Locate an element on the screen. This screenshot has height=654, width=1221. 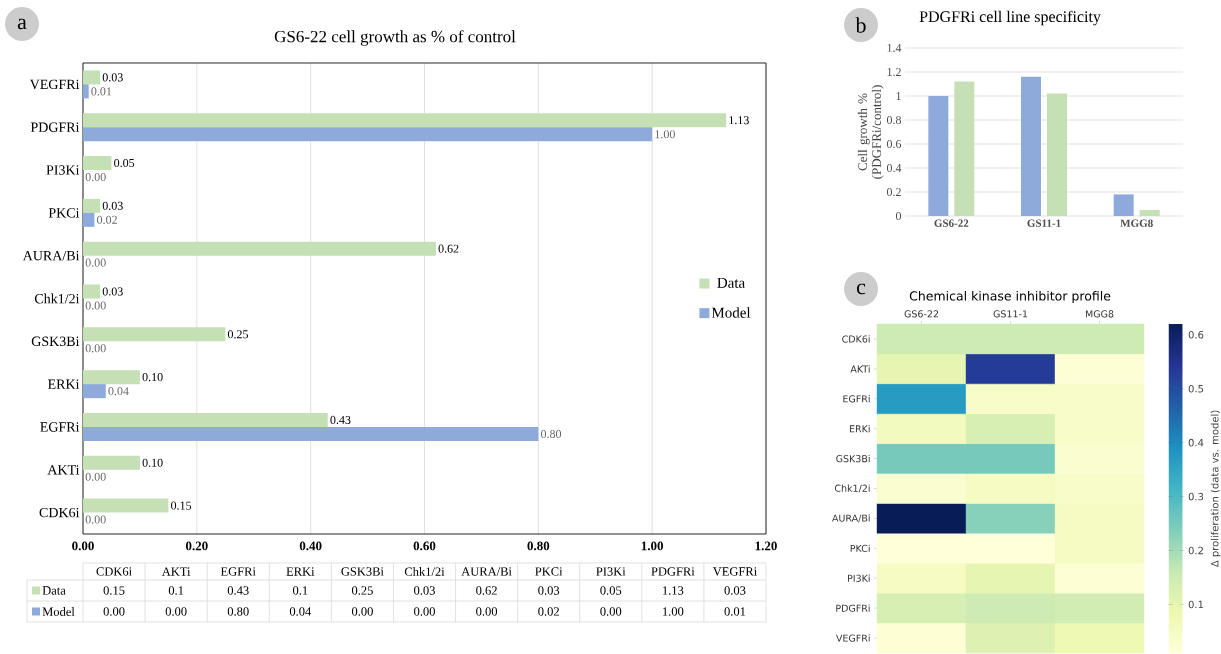
color-bar-label: 0.4 is located at coordinates (1196, 442).